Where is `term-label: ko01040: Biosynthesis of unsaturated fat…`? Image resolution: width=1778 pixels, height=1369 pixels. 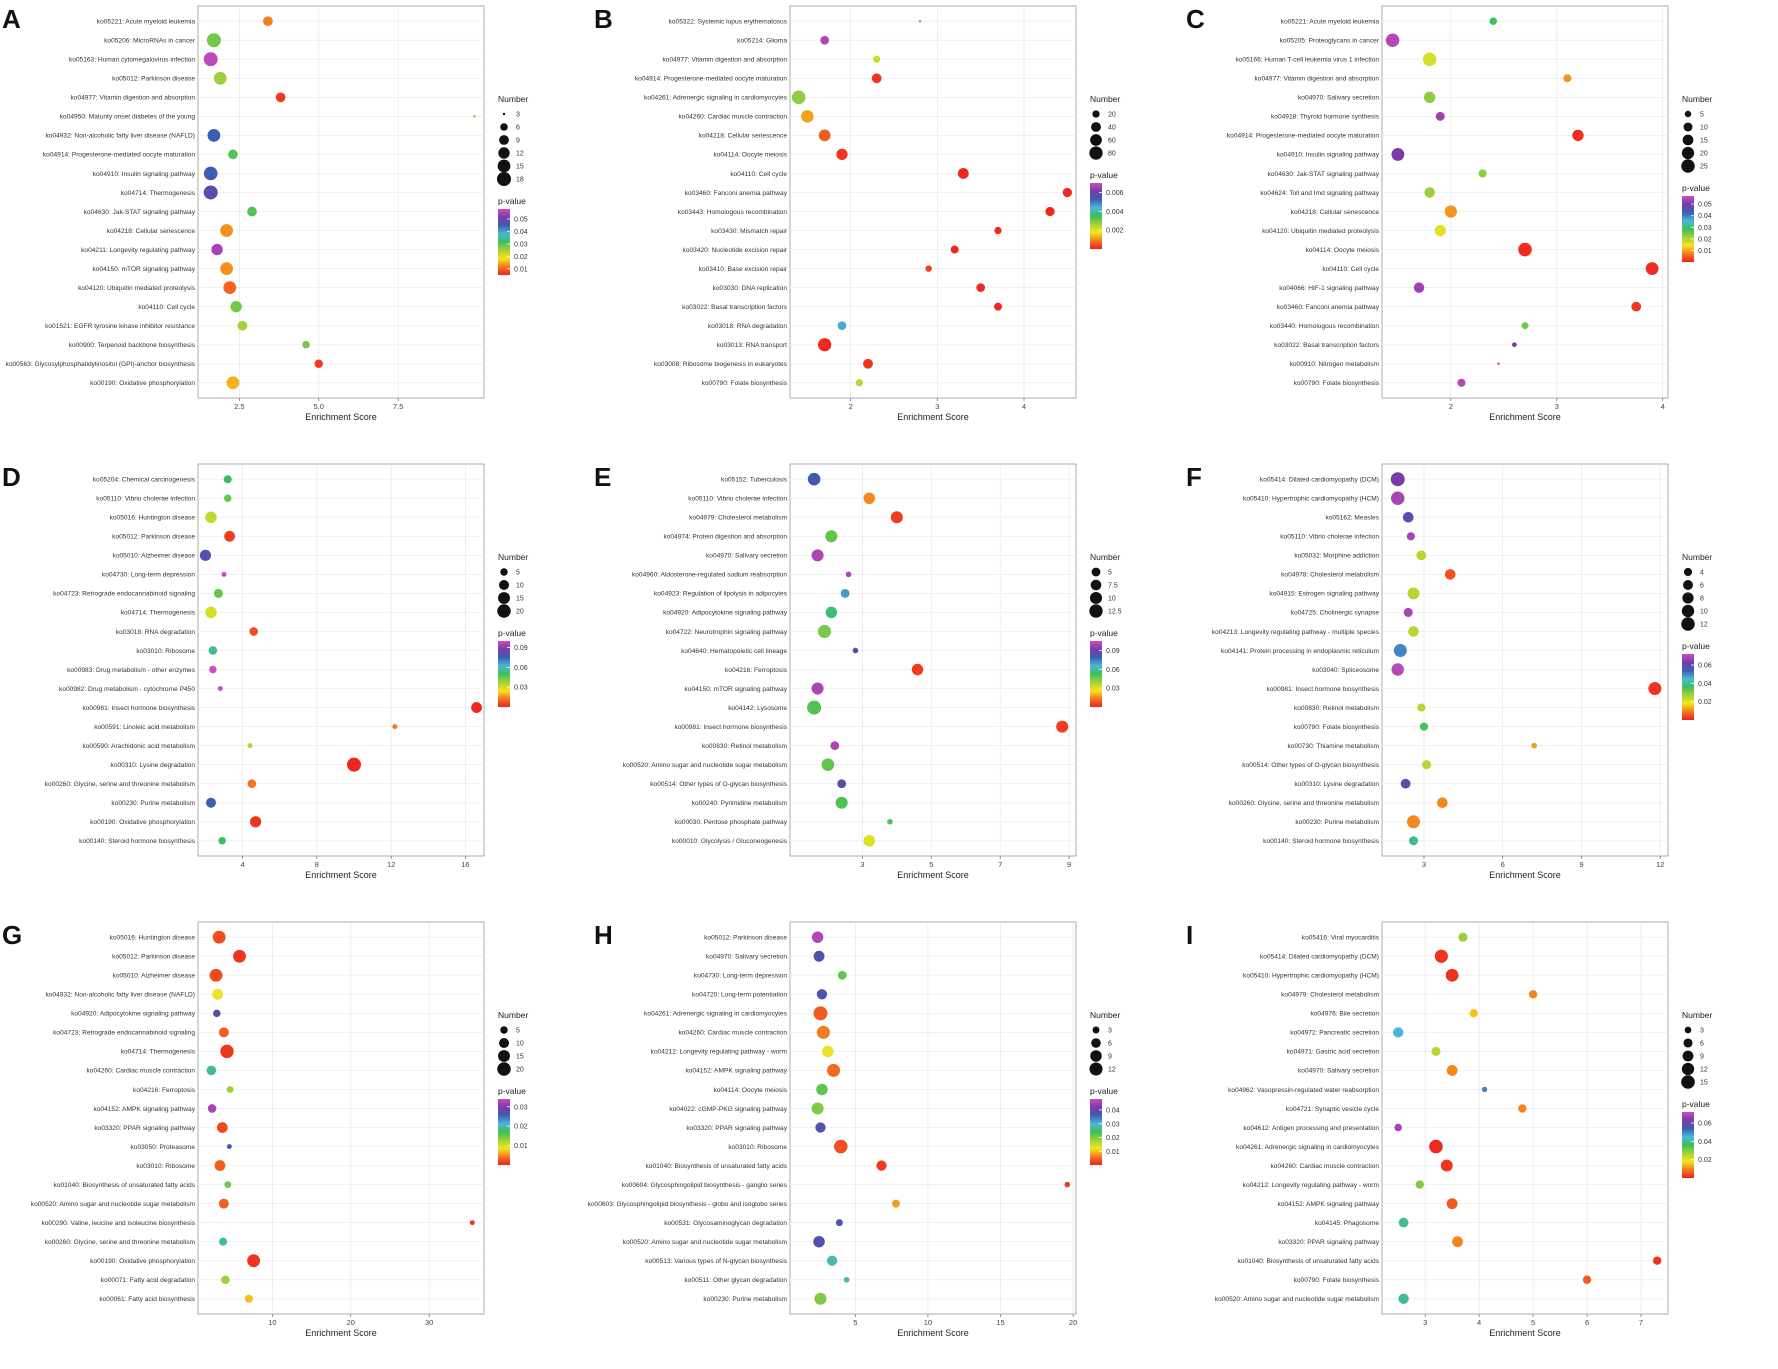
term-label: ko01040: Biosynthesis of unsaturated fat… is located at coordinates (1309, 1261).